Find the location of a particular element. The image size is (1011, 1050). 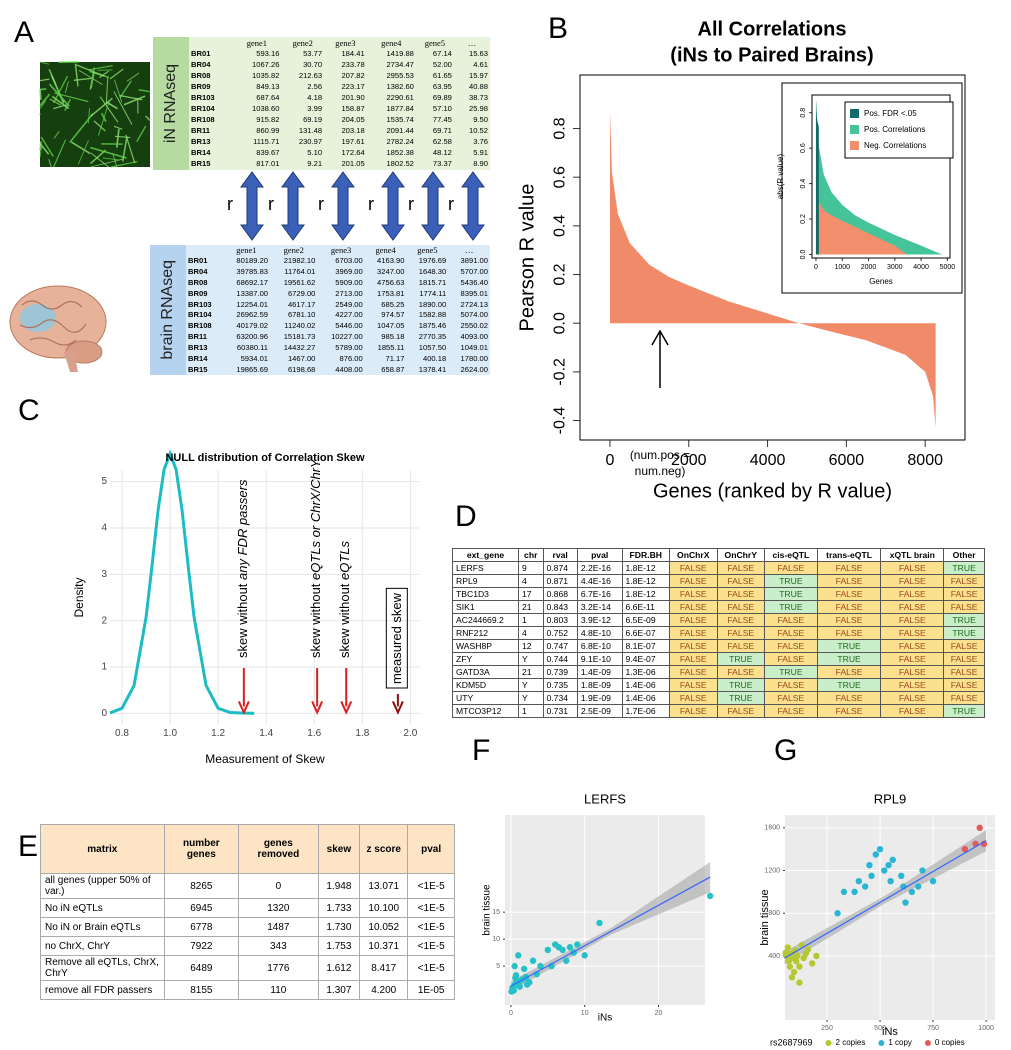

cell: 14432.27 is located at coordinates (299, 347).